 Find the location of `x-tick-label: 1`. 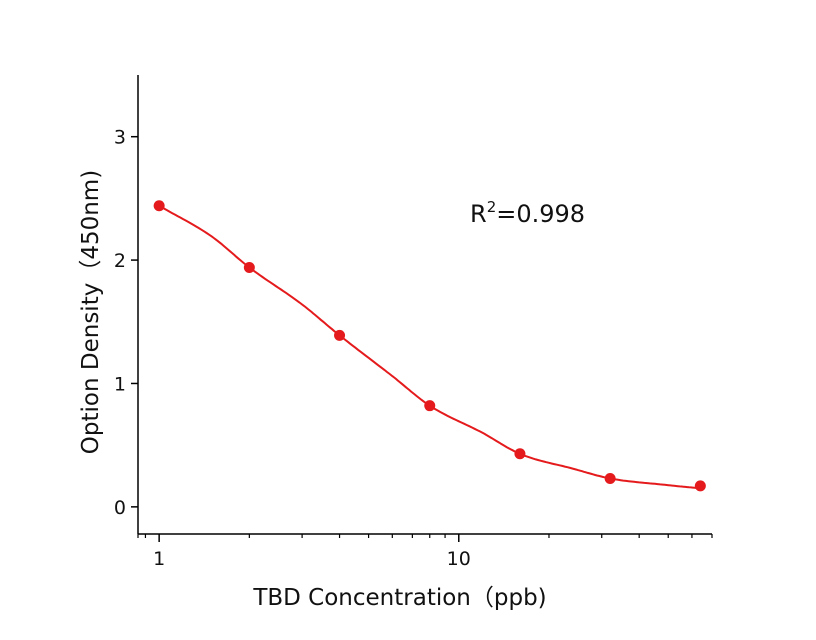

x-tick-label: 1 is located at coordinates (159, 559).